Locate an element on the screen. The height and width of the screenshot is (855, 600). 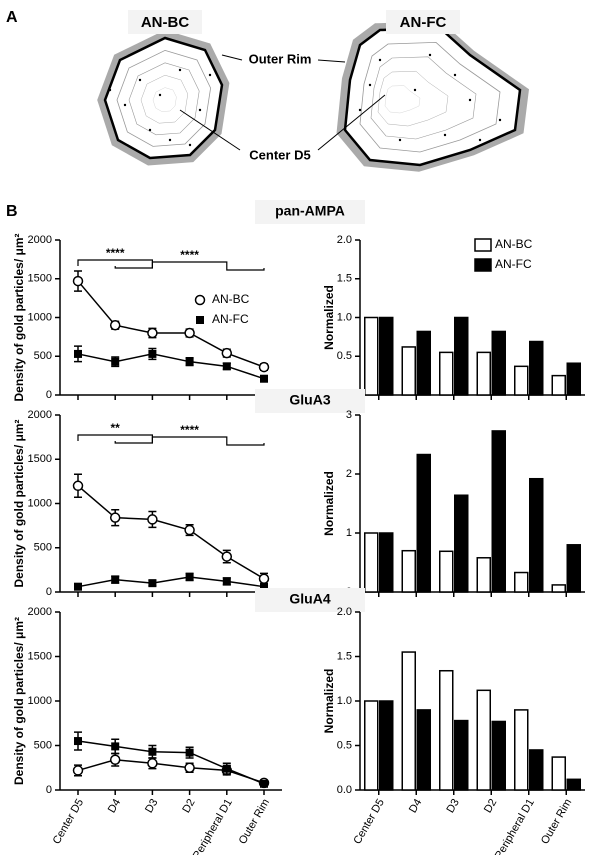
chart-title: pan-AMPA is located at coordinates (310, 211).